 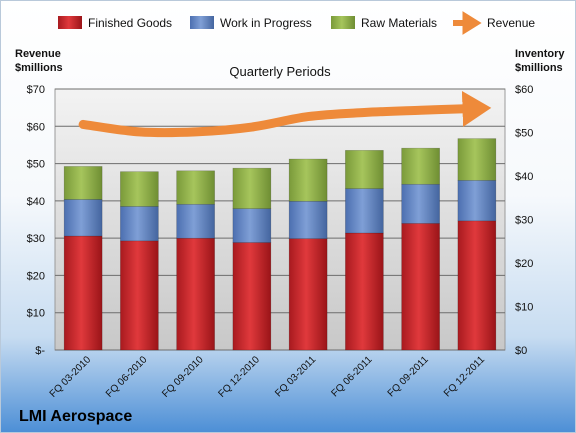 What do you see at coordinates (127, 377) in the screenshot?
I see `x-tick-label: FQ 06-2010` at bounding box center [127, 377].